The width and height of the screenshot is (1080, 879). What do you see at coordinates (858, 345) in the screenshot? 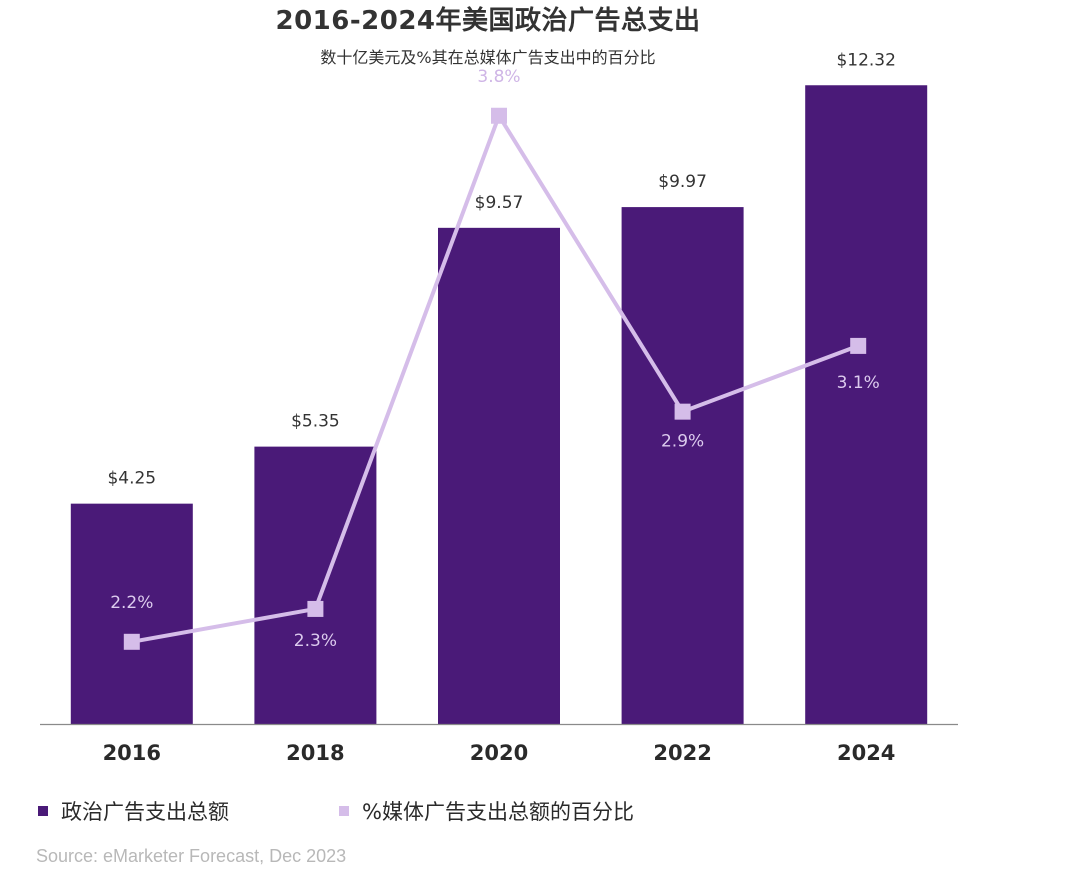
I see `line-point-2024` at bounding box center [858, 345].